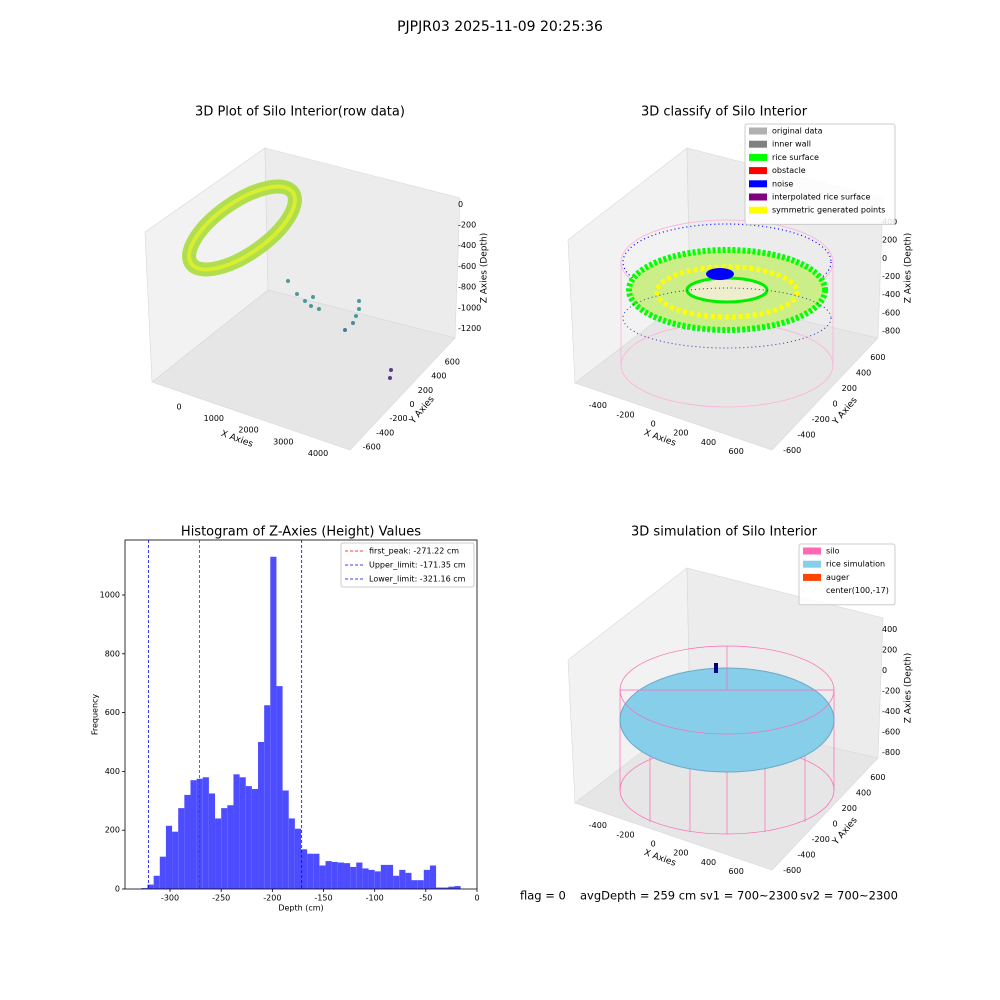  I want to click on x-tick-label: -150, so click(323, 898).